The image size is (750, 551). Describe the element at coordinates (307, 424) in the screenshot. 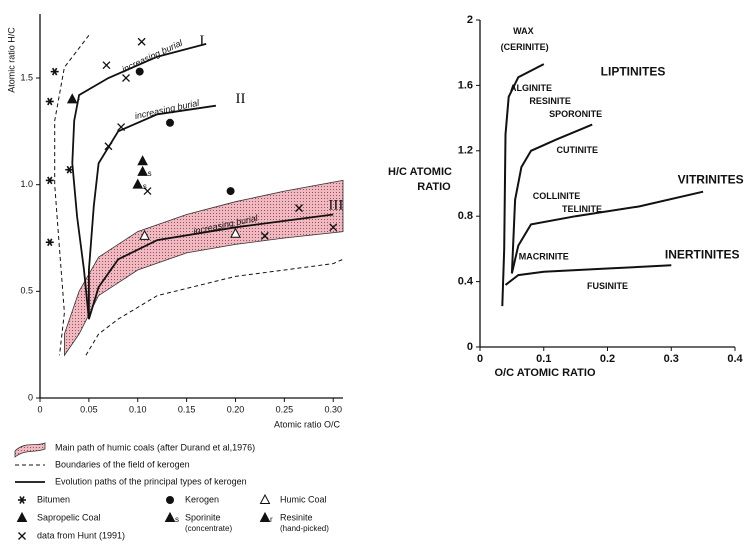

I see `x-axis-label: Atomic ratio O/C` at that location.